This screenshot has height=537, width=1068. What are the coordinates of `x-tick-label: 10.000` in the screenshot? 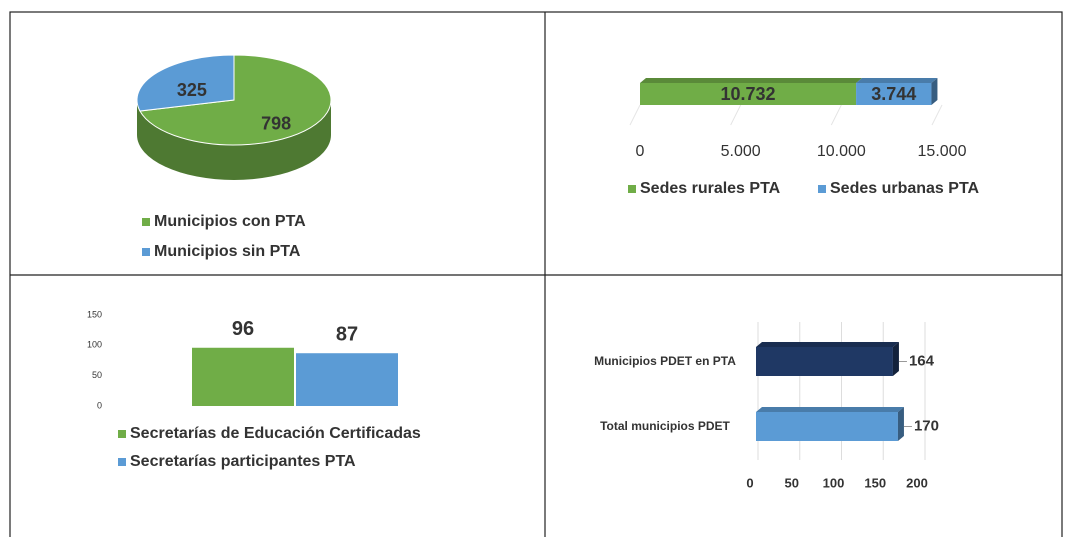 It's located at (841, 151).